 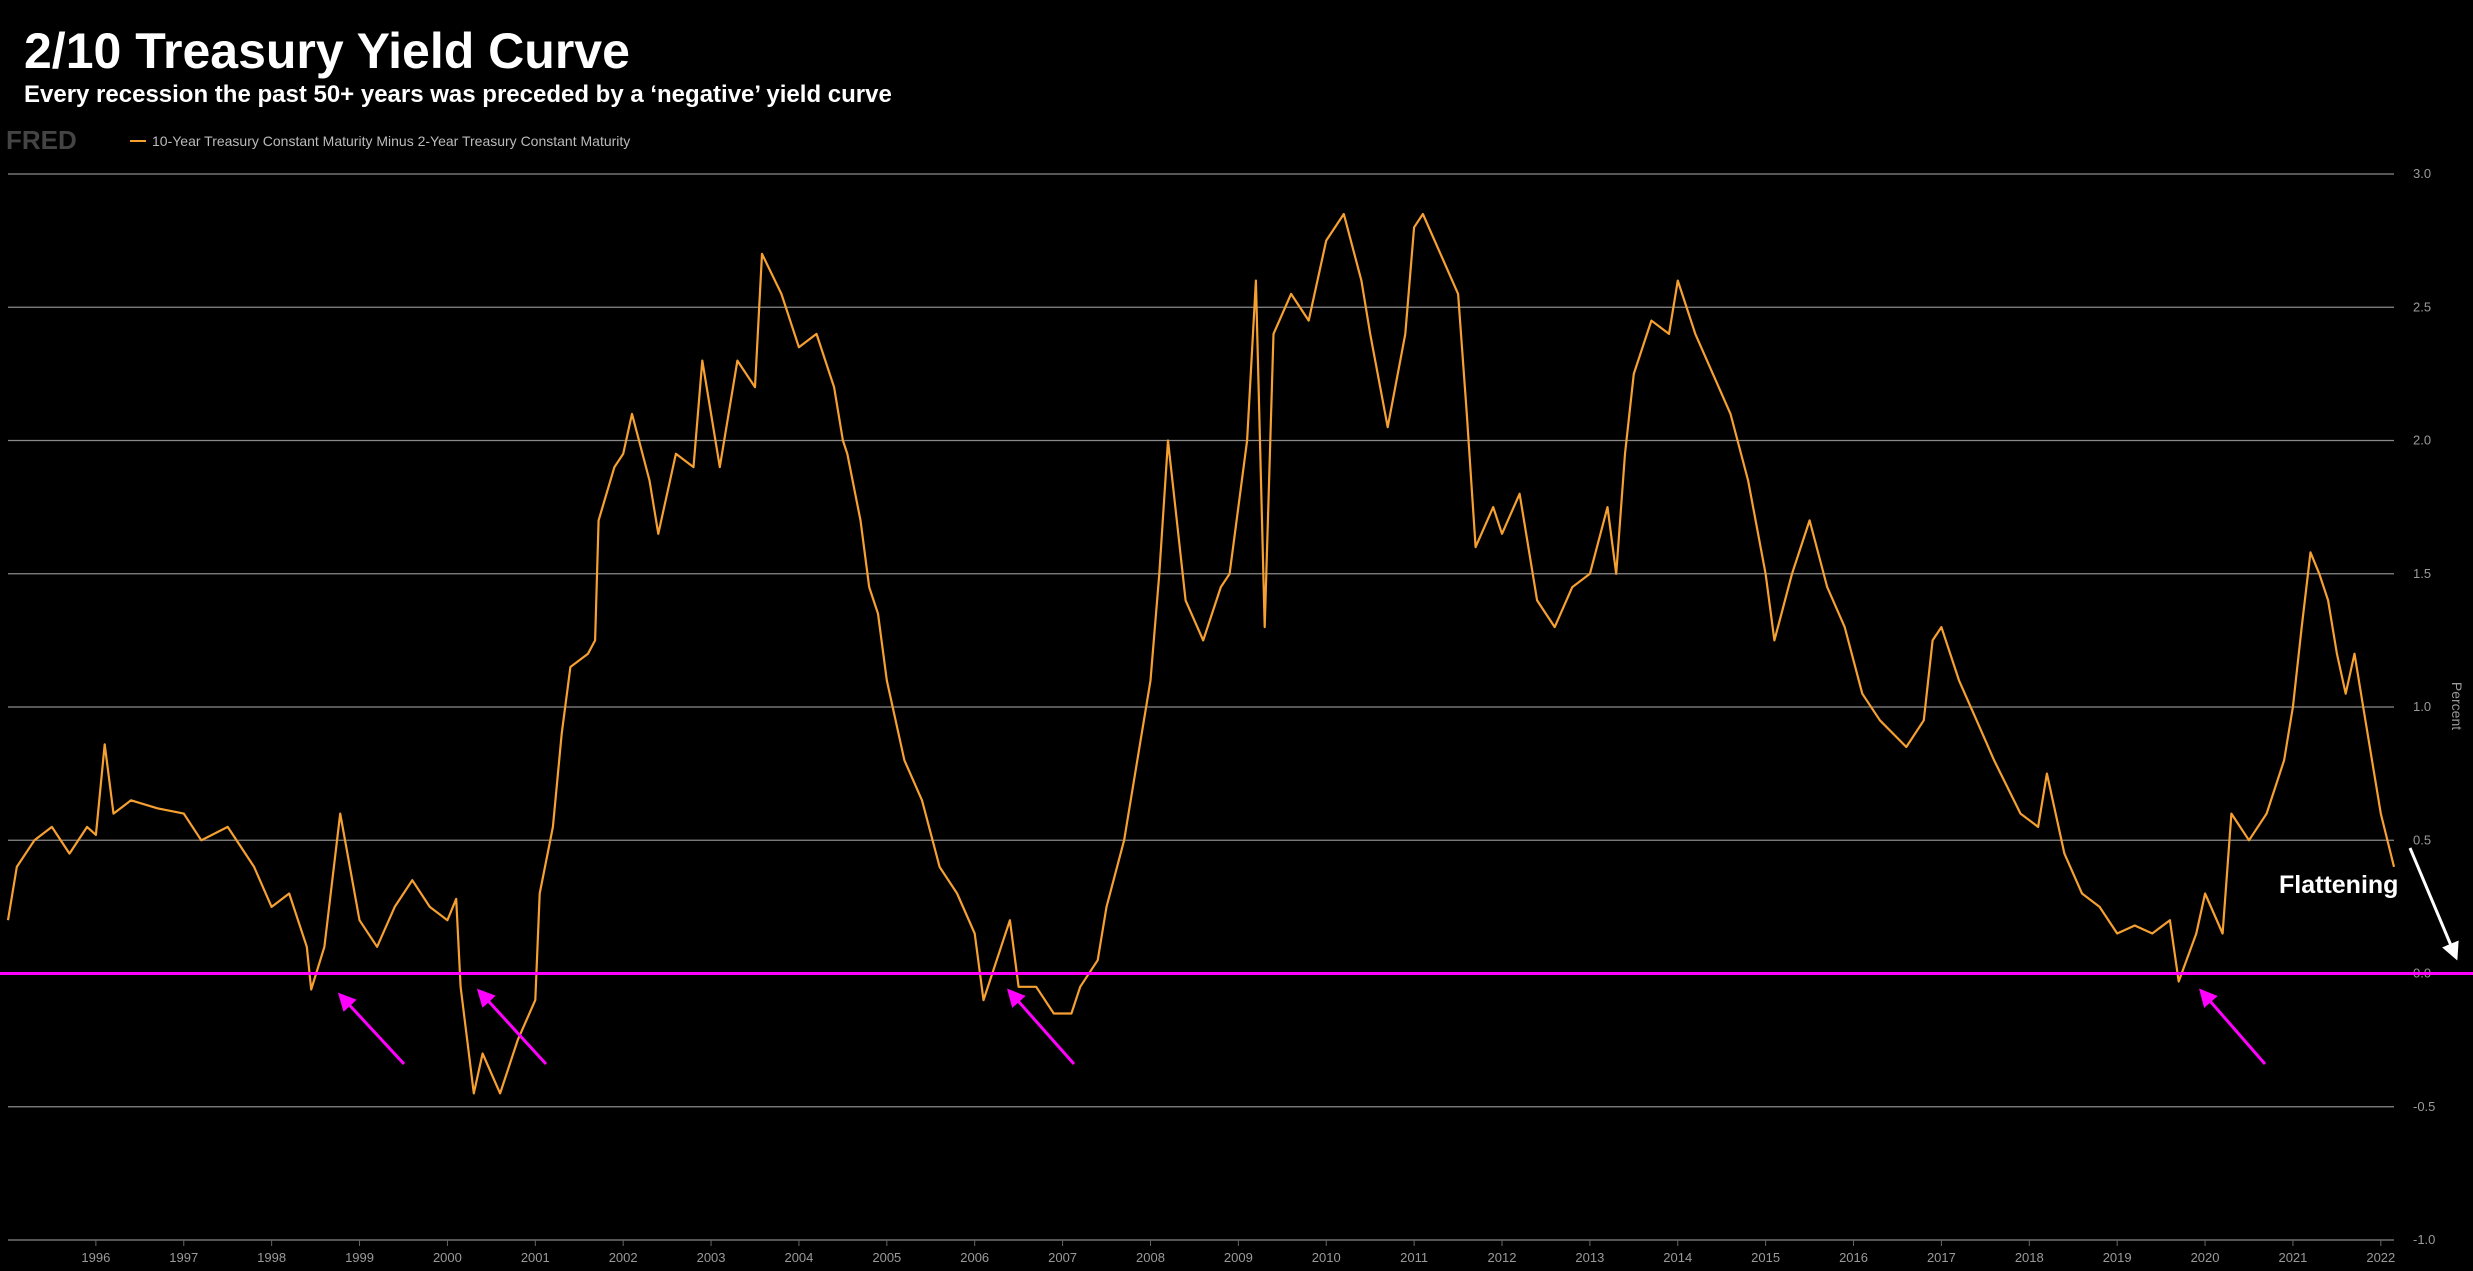 What do you see at coordinates (271, 1257) in the screenshot?
I see `x-tick-label: 1998` at bounding box center [271, 1257].